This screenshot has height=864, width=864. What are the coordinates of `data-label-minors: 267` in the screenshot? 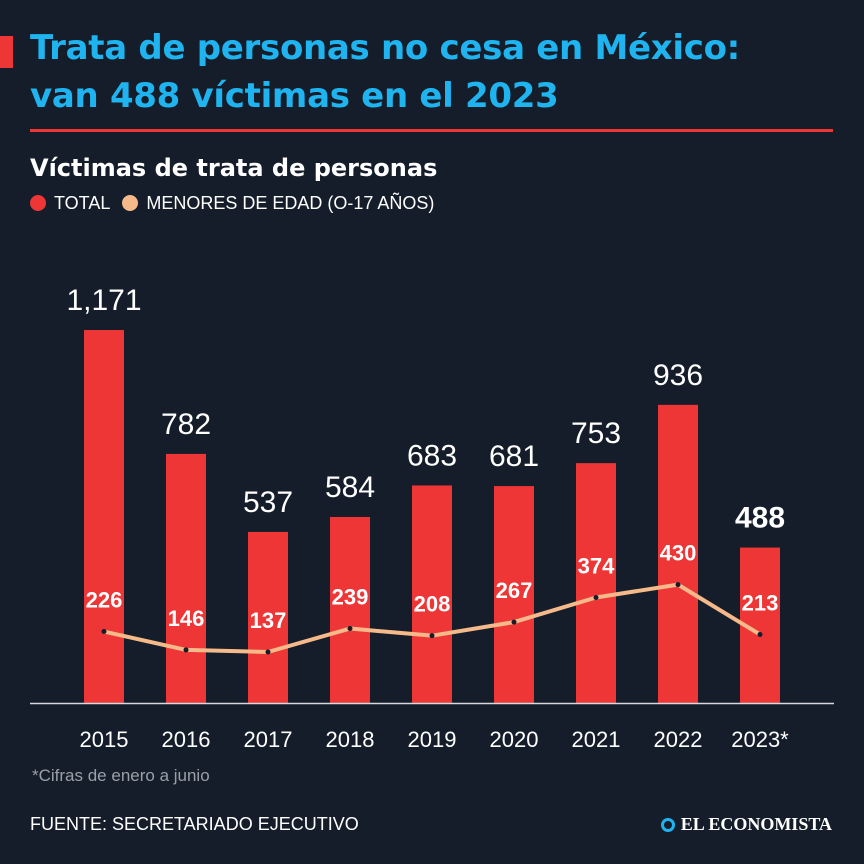 It's located at (514, 590).